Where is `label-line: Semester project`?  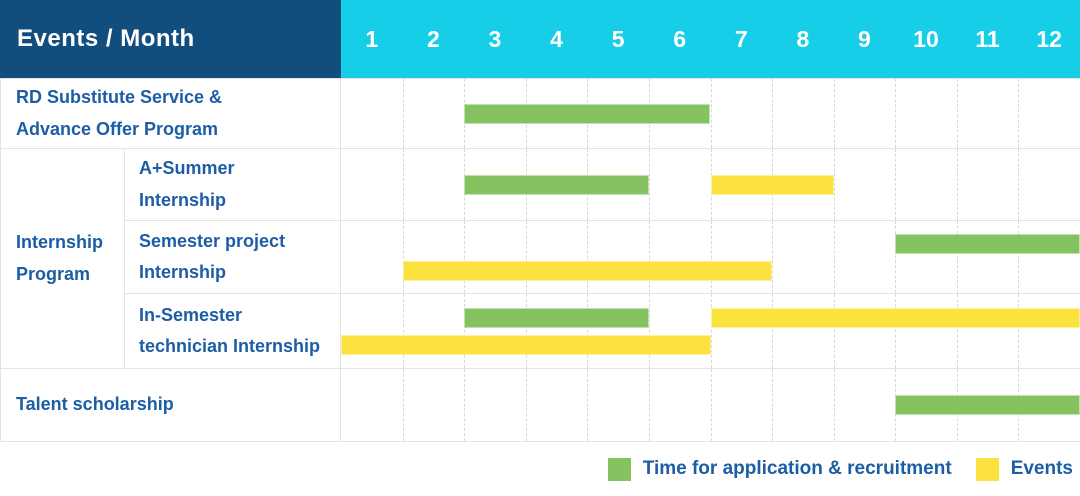 label-line: Semester project is located at coordinates (239, 242).